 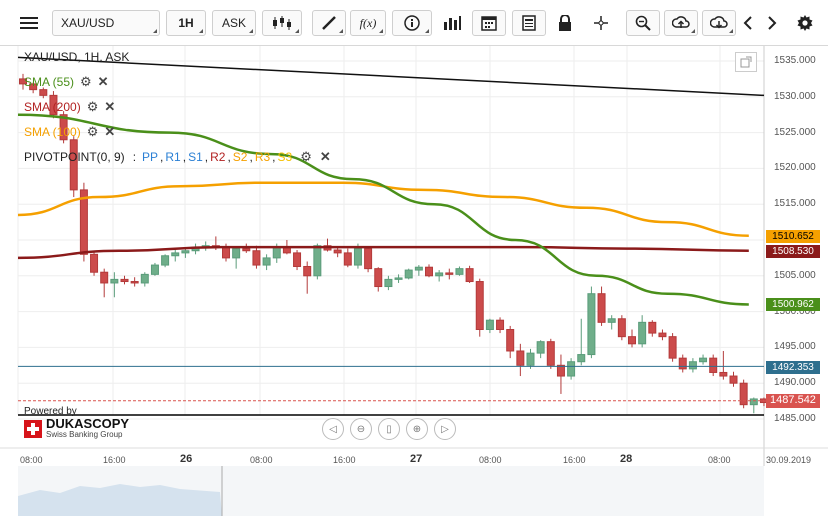 What do you see at coordinates (643, 23) in the screenshot?
I see `zoom-button` at bounding box center [643, 23].